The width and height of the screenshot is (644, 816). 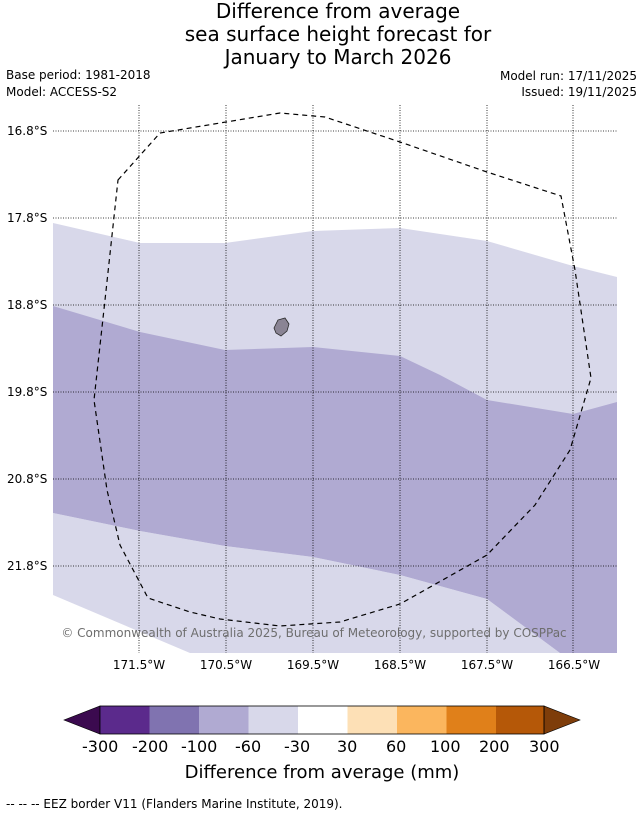 What do you see at coordinates (400, 665) in the screenshot?
I see `lon-label: 168.5°W` at bounding box center [400, 665].